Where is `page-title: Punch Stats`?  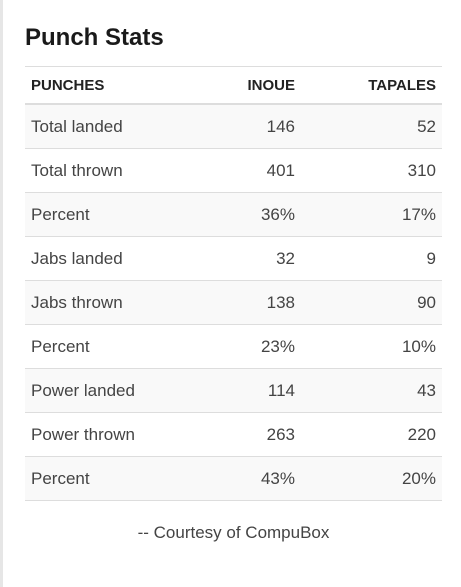 page-title: Punch Stats is located at coordinates (94, 37).